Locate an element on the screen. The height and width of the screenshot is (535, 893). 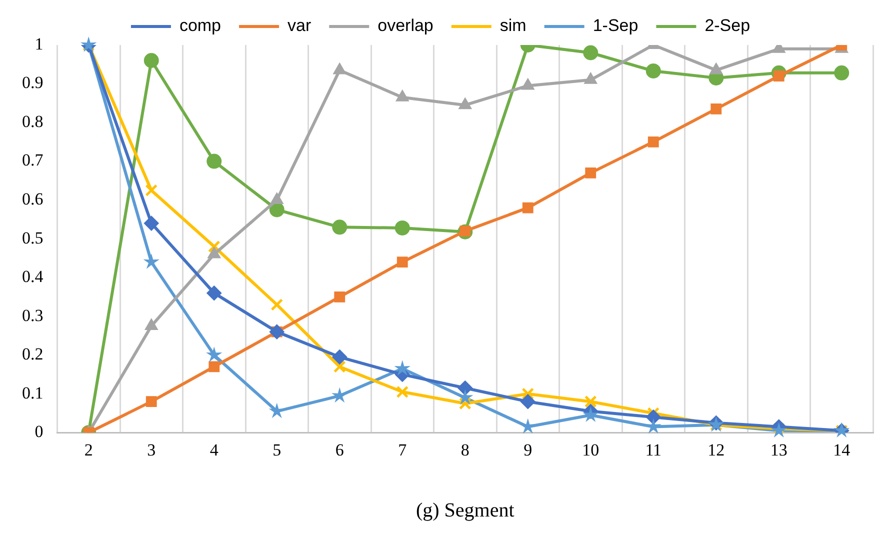
legend-label: 2-Sep is located at coordinates (727, 26).